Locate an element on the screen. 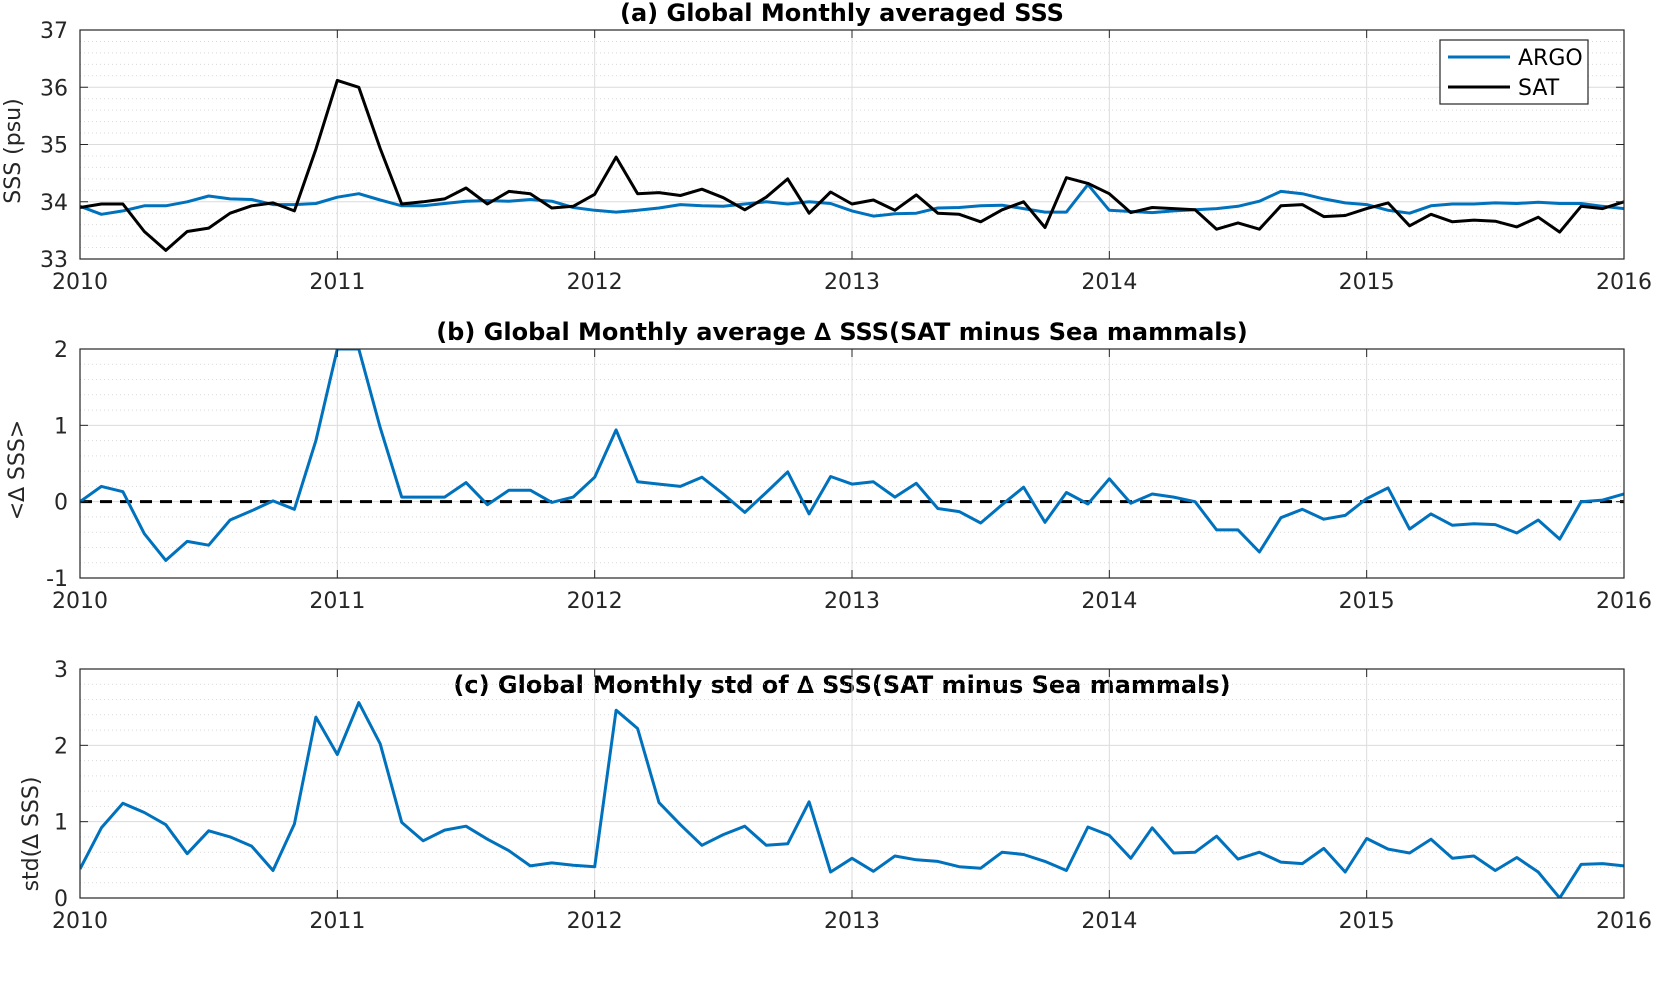 Image resolution: width=1656 pixels, height=982 pixels. y-tick-label: 36 is located at coordinates (54, 88).